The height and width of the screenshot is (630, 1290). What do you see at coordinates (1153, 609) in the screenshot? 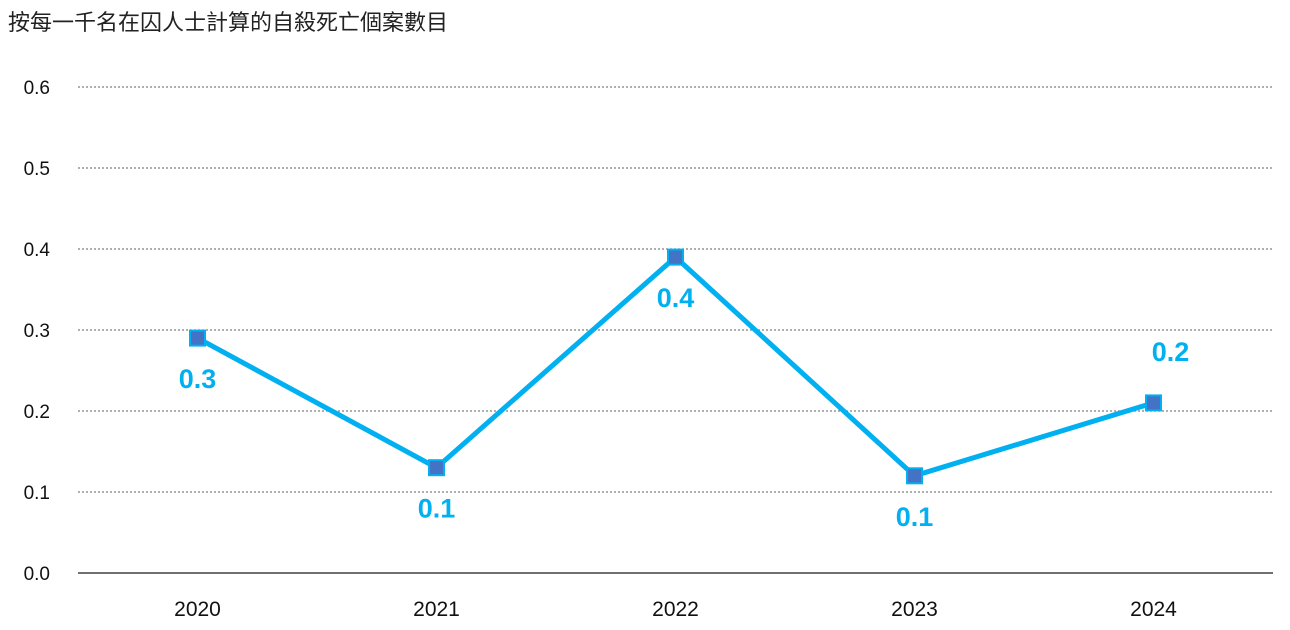
I see `x-tick-label: 2024` at bounding box center [1153, 609].